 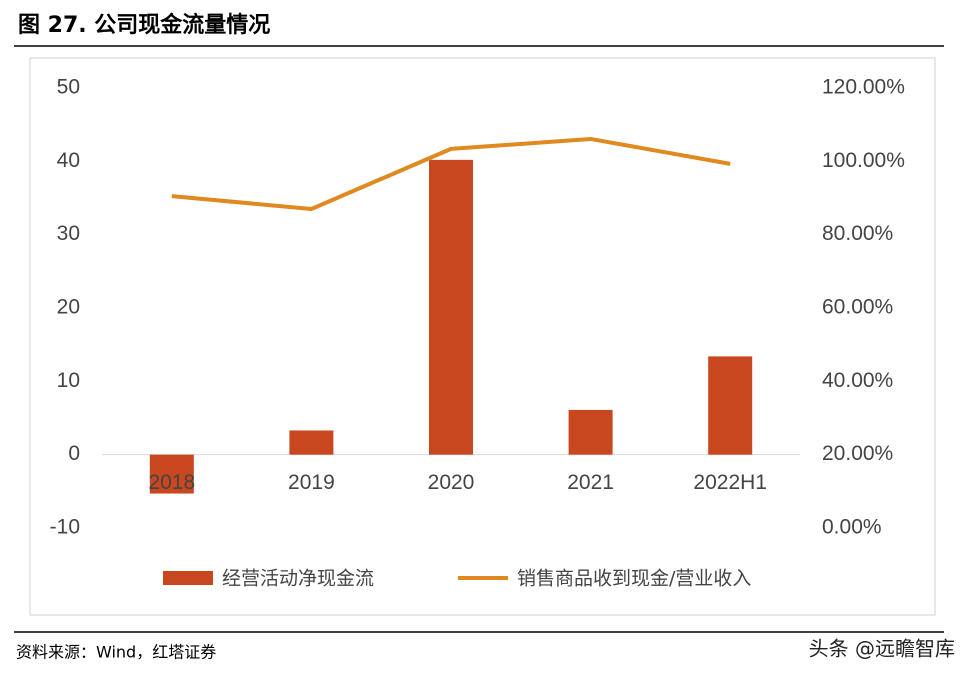 I want to click on y-tick-label: 10, so click(x=68, y=380).